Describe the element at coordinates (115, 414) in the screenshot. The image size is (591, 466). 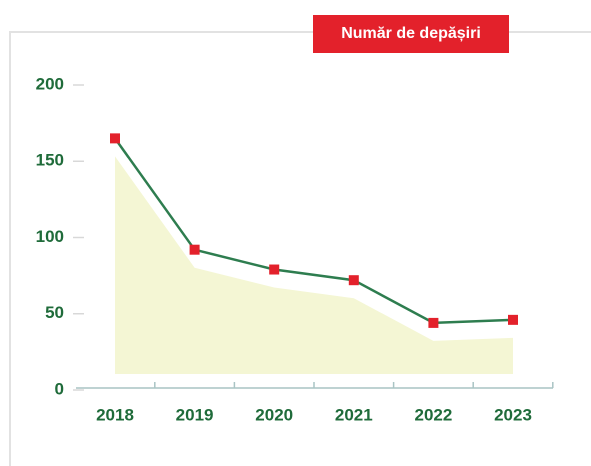
I see `x-tick-label: 2018` at that location.